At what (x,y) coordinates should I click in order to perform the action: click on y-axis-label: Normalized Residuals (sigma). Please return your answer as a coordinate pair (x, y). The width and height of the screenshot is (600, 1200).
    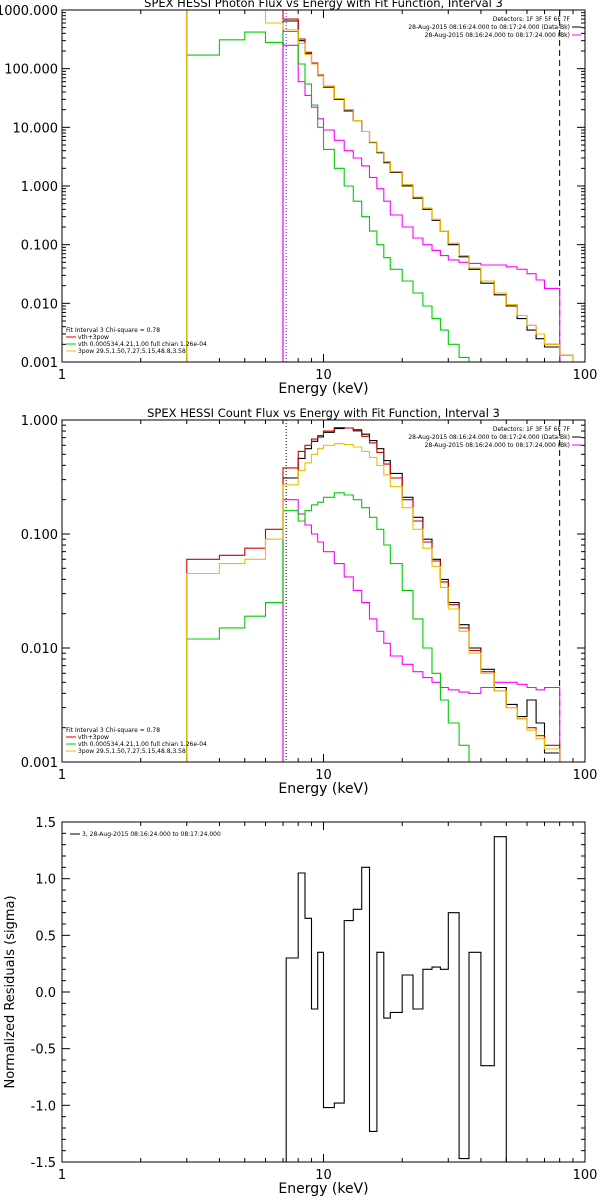
    Looking at the image, I should click on (10, 991).